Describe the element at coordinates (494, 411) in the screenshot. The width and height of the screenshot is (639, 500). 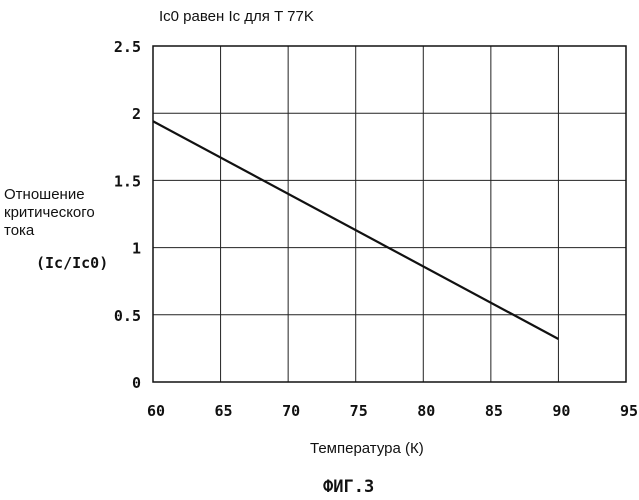
I see `x-tick-label: 85` at that location.